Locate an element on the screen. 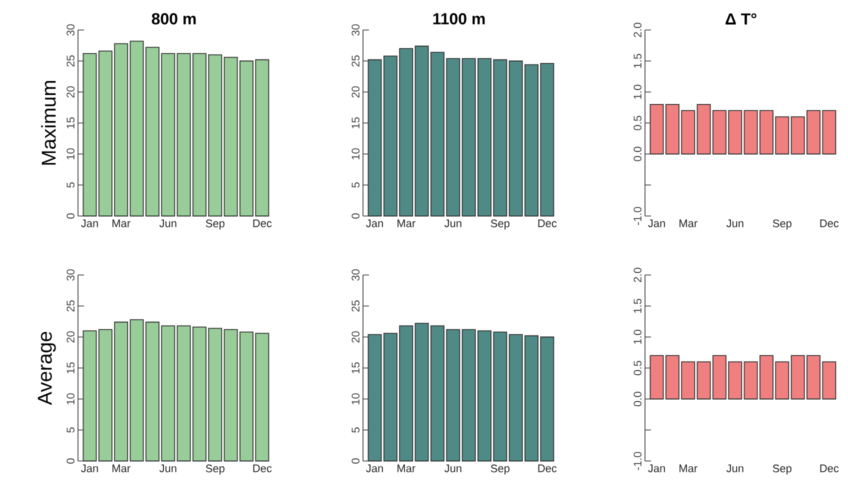 The height and width of the screenshot is (493, 848). chart-title: Δ T° is located at coordinates (741, 18).